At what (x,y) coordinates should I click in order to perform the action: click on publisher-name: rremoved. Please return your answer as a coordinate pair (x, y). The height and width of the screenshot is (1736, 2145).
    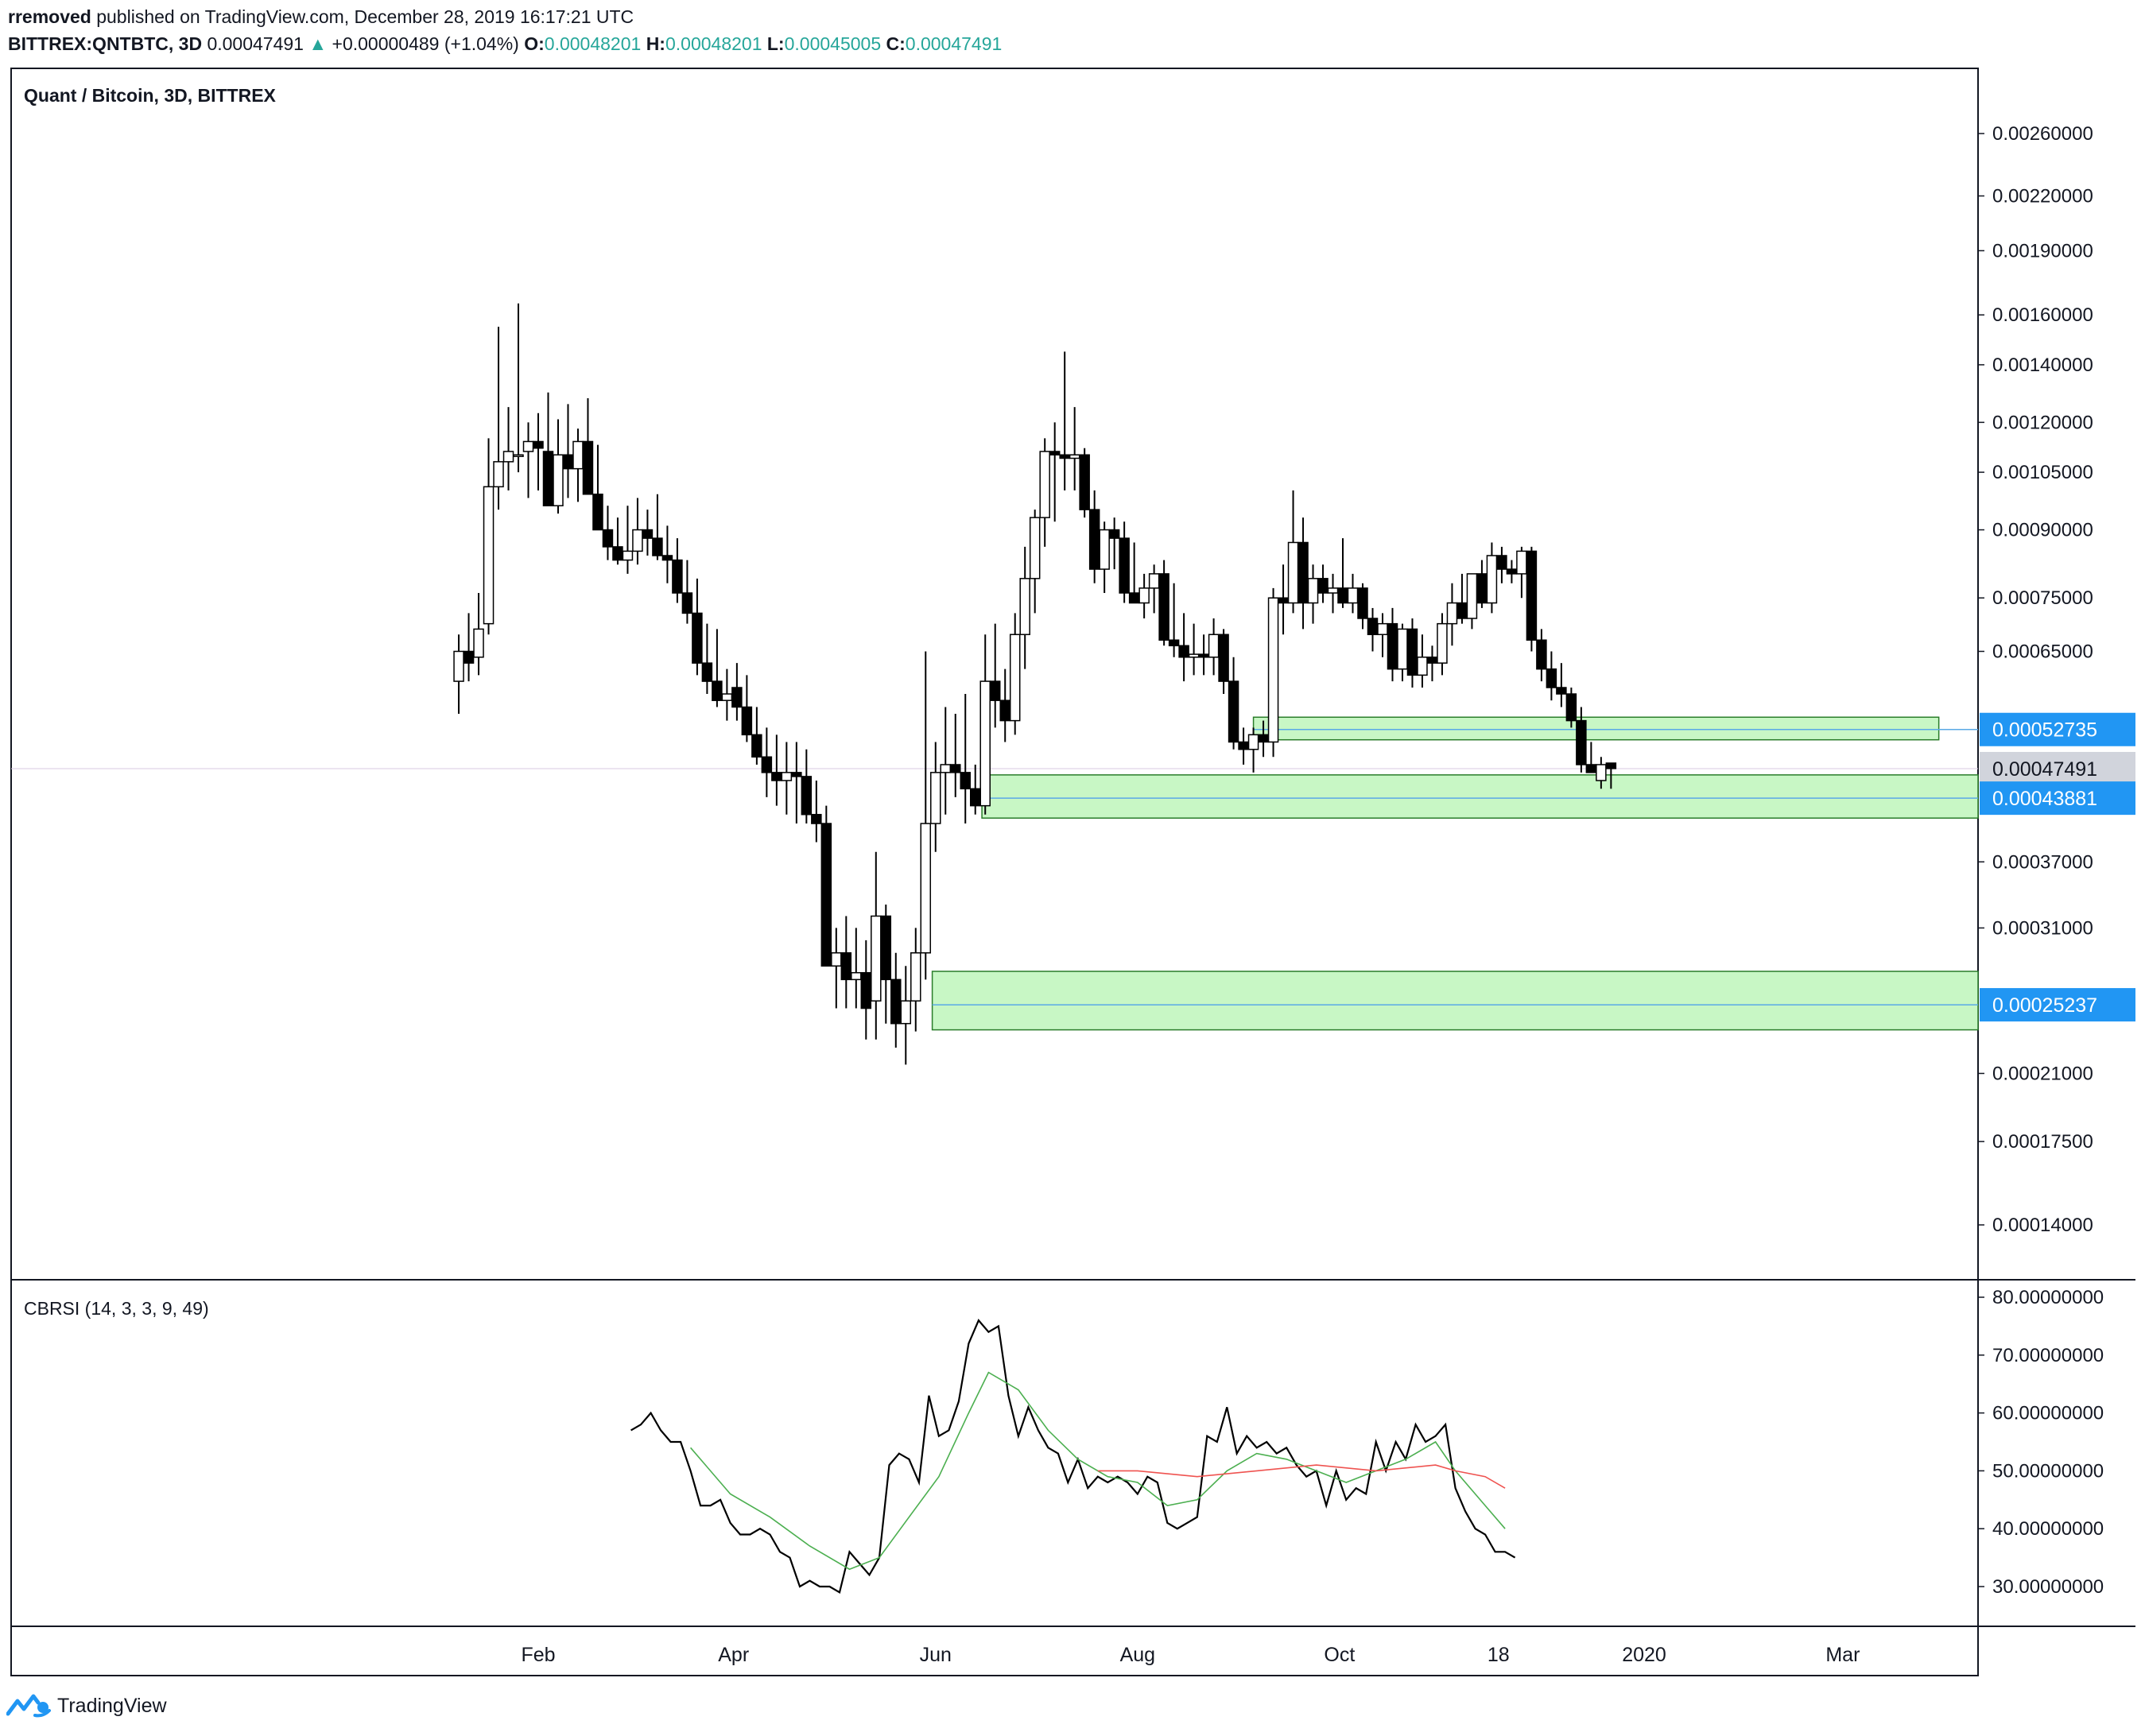
    Looking at the image, I should click on (49, 16).